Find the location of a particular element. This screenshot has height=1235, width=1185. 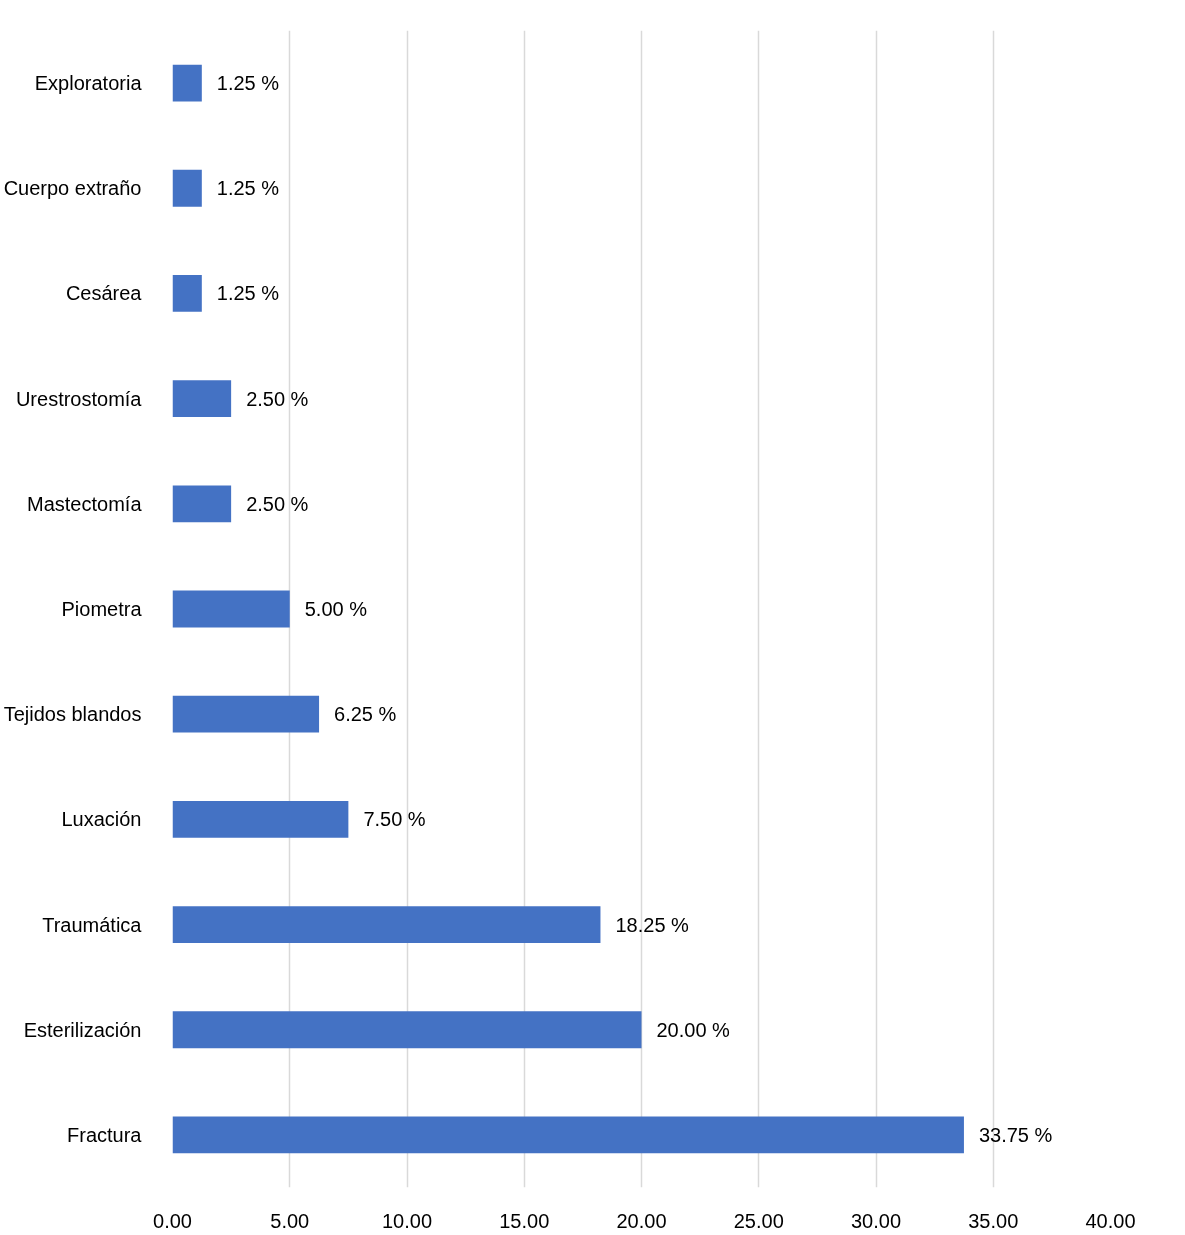

y-tick-label: Cesárea is located at coordinates (104, 293).